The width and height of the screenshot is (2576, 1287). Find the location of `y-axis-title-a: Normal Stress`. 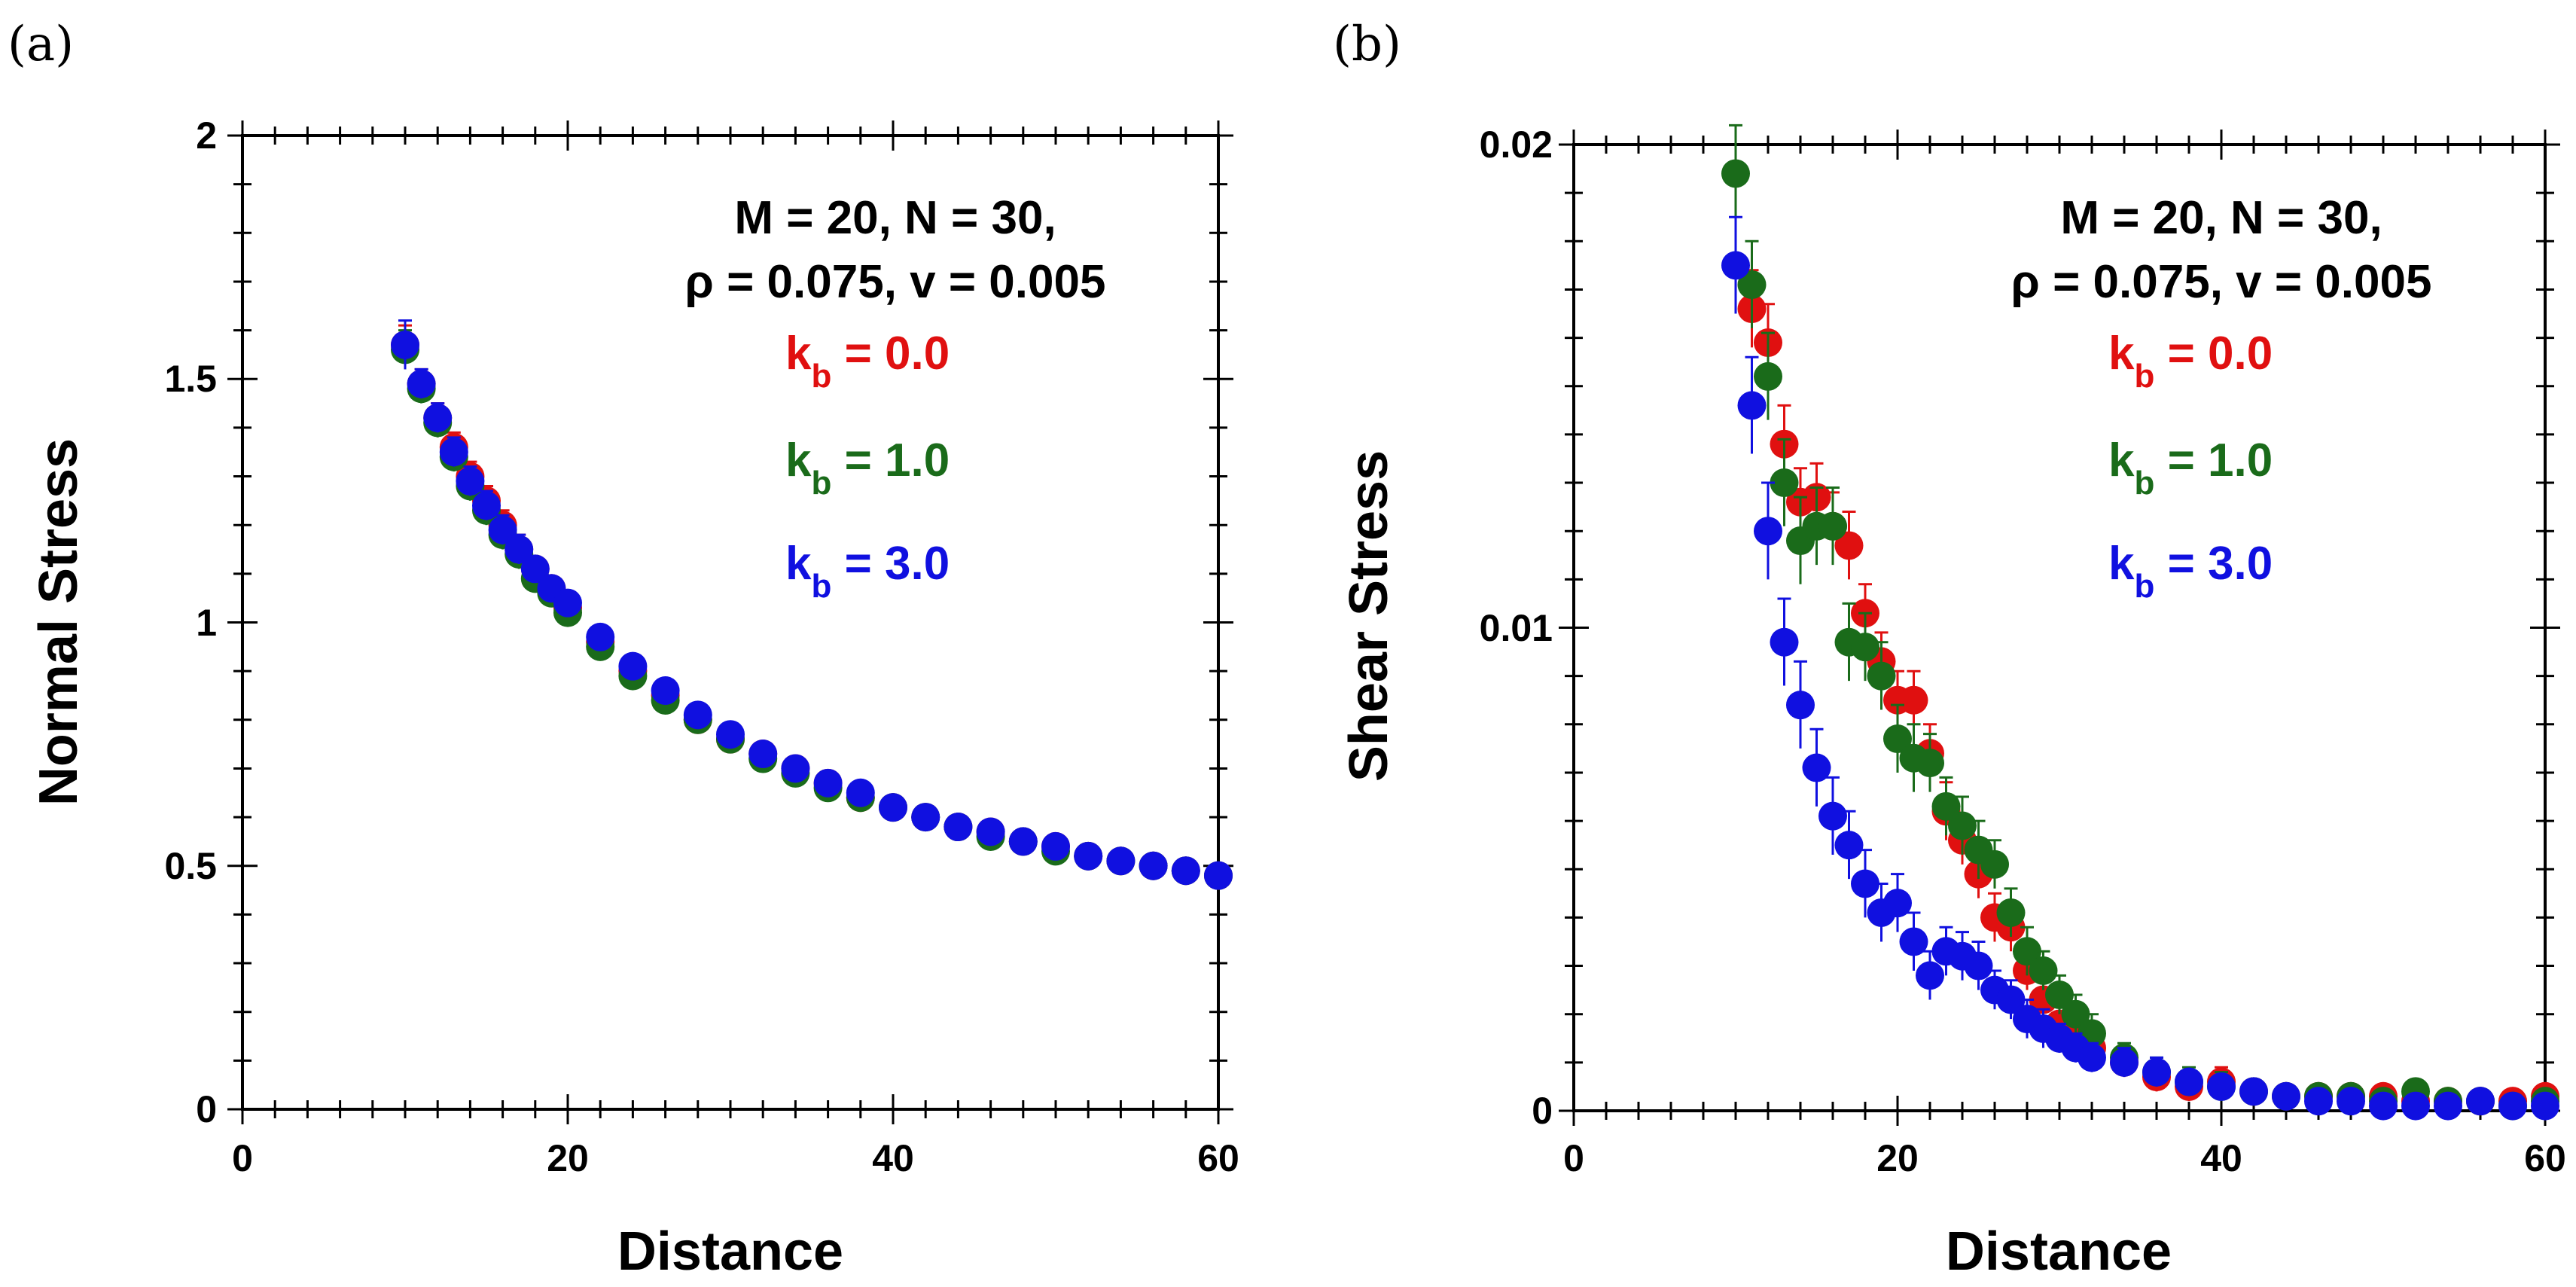

y-axis-title-a: Normal Stress is located at coordinates (59, 622).